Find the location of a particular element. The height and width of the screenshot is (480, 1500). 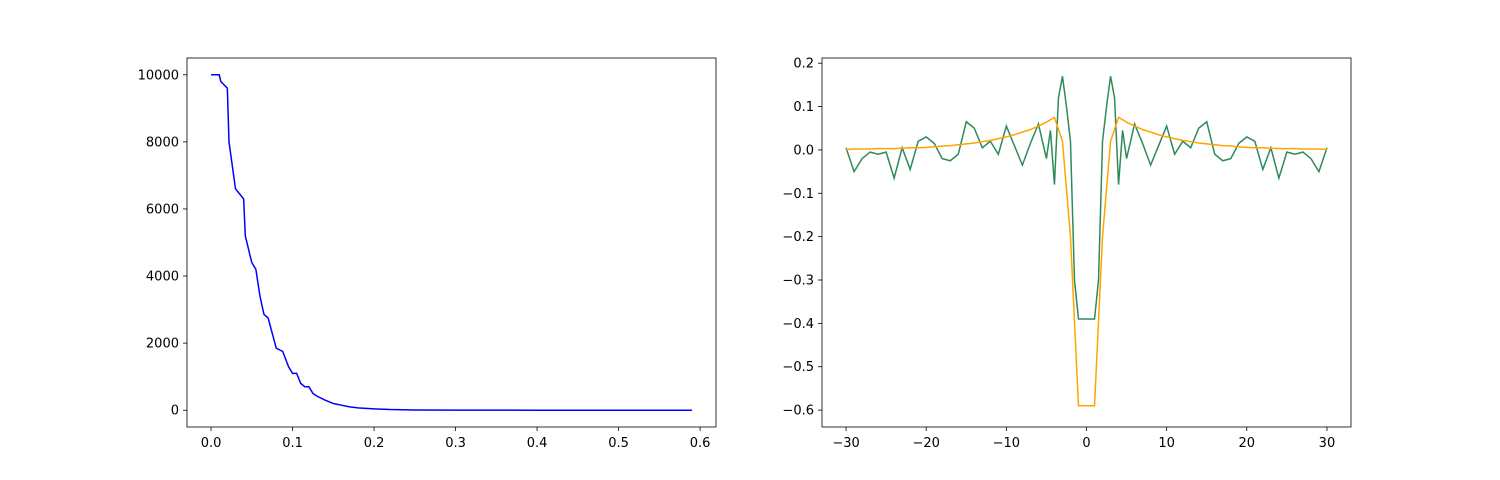

x-tick-label: 30 is located at coordinates (1327, 443).